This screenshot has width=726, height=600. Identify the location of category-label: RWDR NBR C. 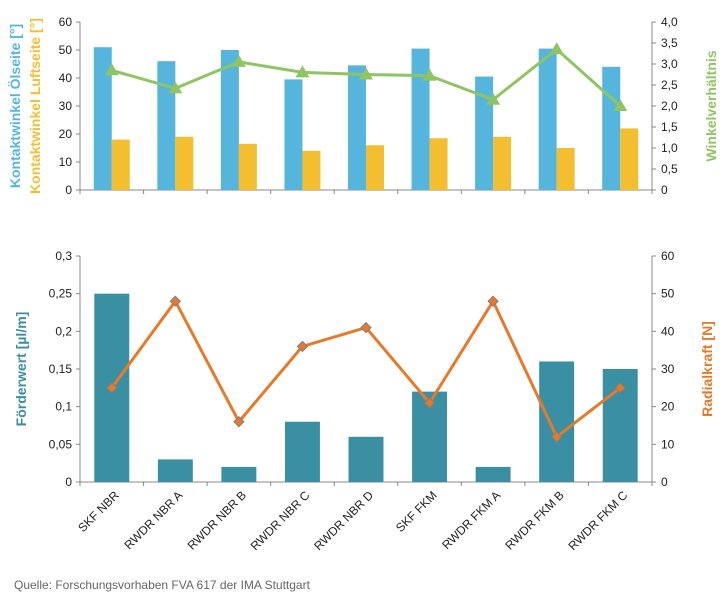
(280, 520).